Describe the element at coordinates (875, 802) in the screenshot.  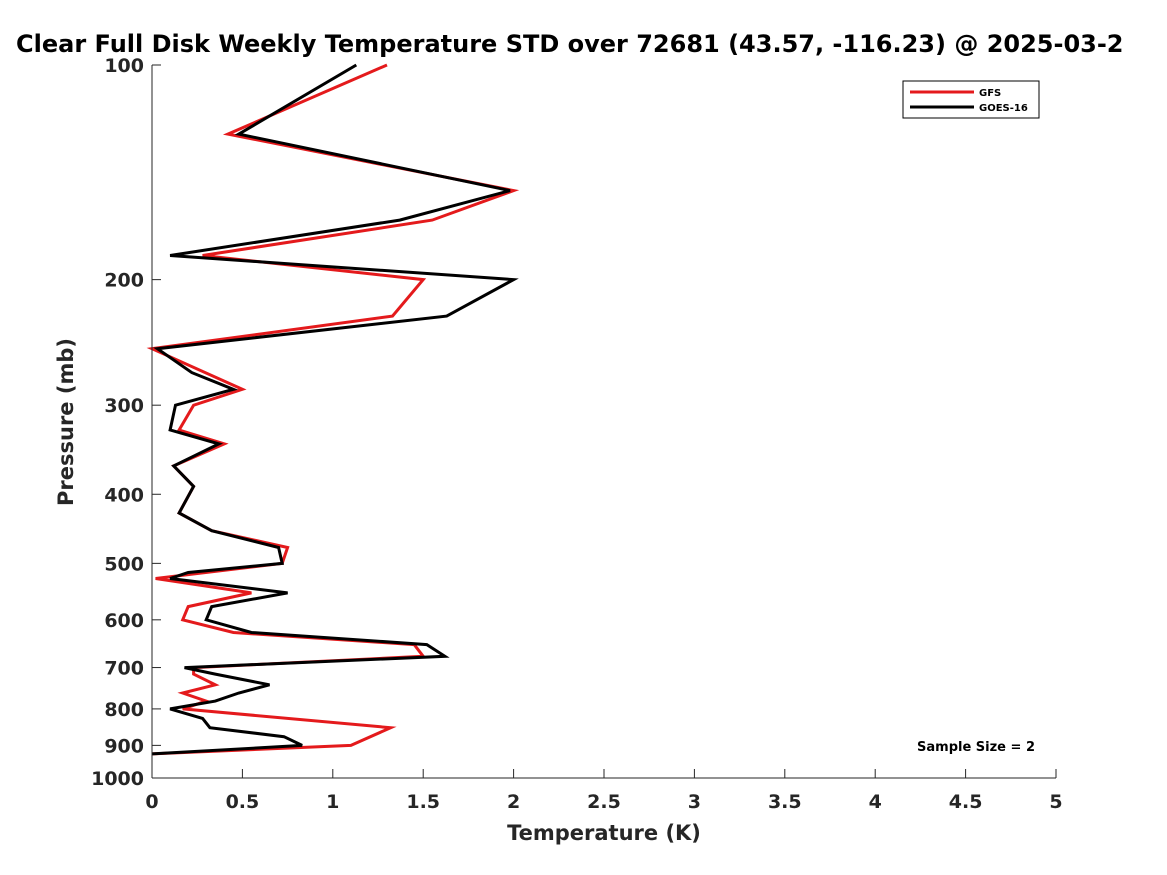
I see `x-tick-label: 4` at that location.